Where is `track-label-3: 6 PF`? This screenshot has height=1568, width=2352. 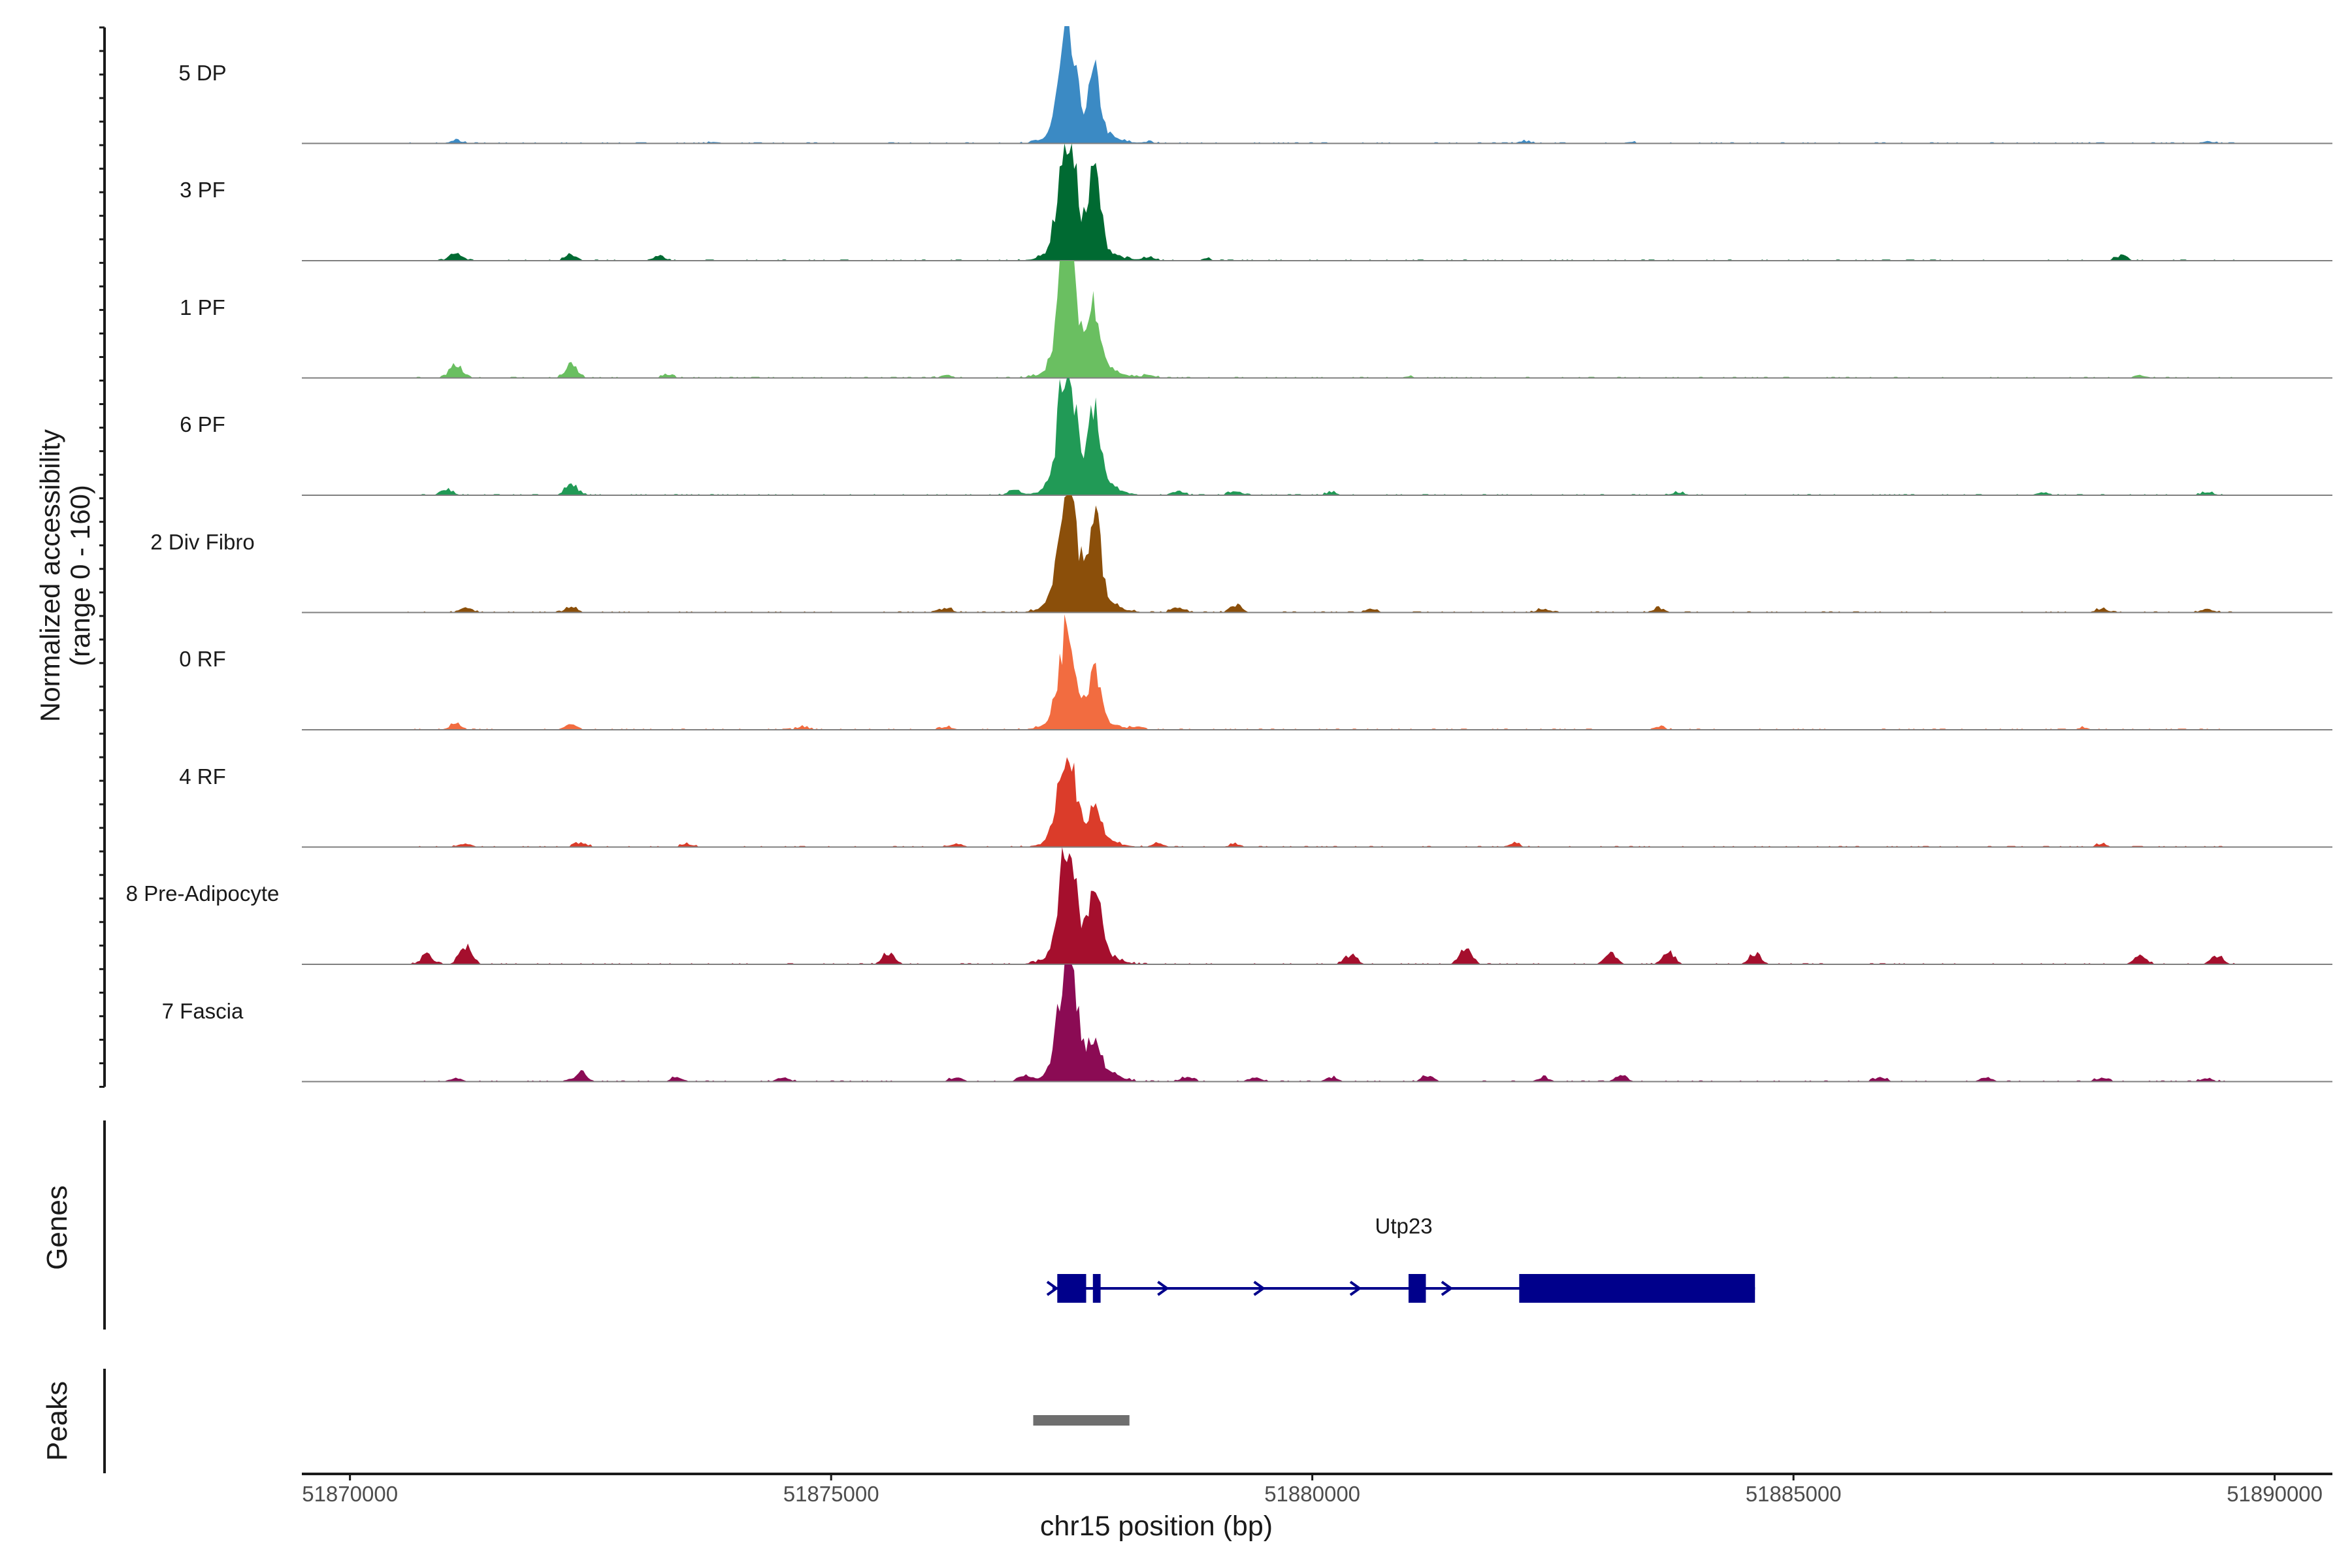
track-label-3: 6 PF is located at coordinates (202, 424).